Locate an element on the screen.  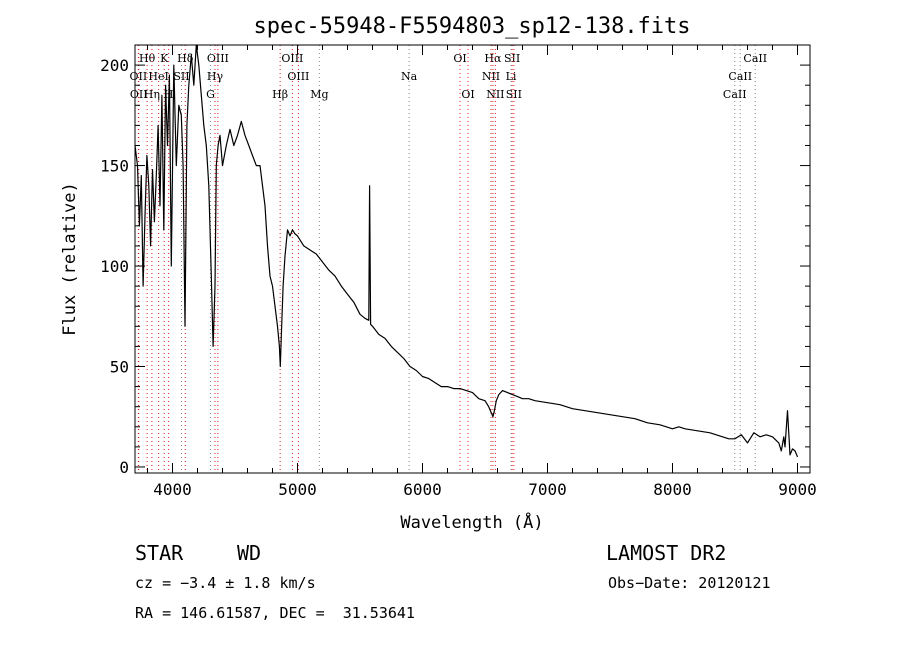
x-tick-label: 7000 is located at coordinates (547, 489).